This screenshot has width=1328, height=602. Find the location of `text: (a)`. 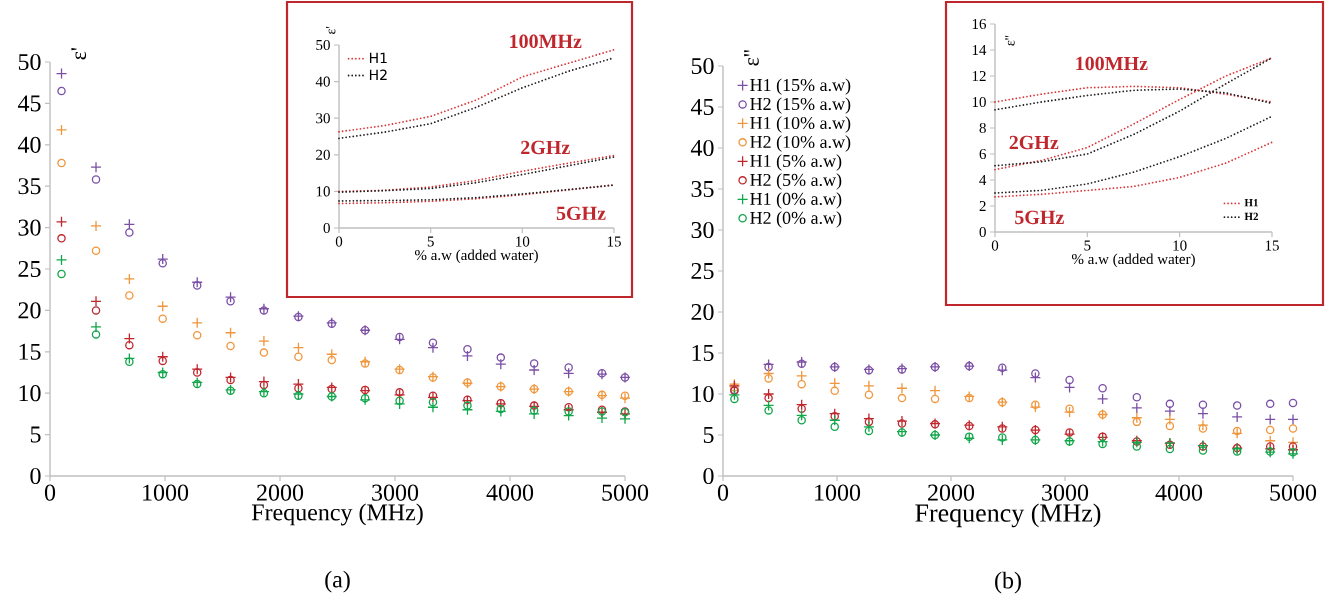

text: (a) is located at coordinates (337, 581).